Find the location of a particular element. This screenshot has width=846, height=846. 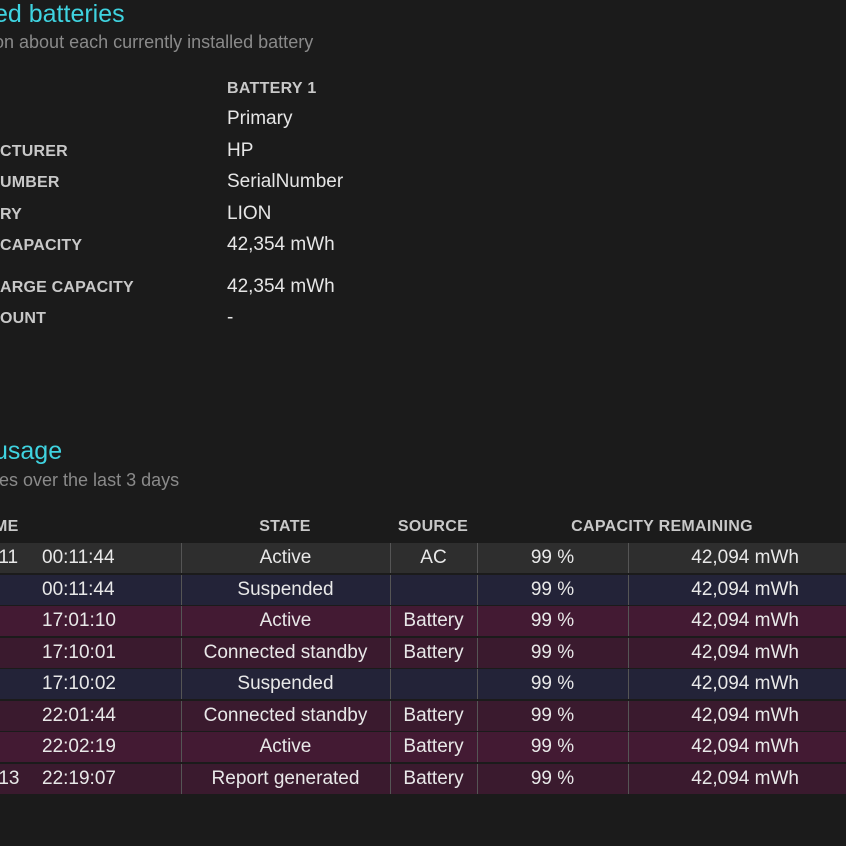

info-value: LION is located at coordinates (249, 213).